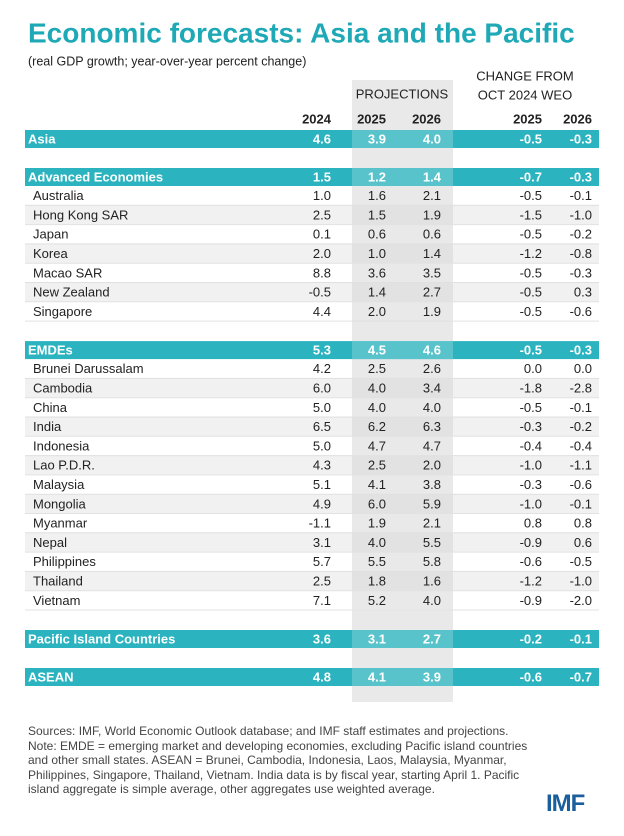 The image size is (624, 836). I want to click on row-value: -1.2, so click(531, 253).